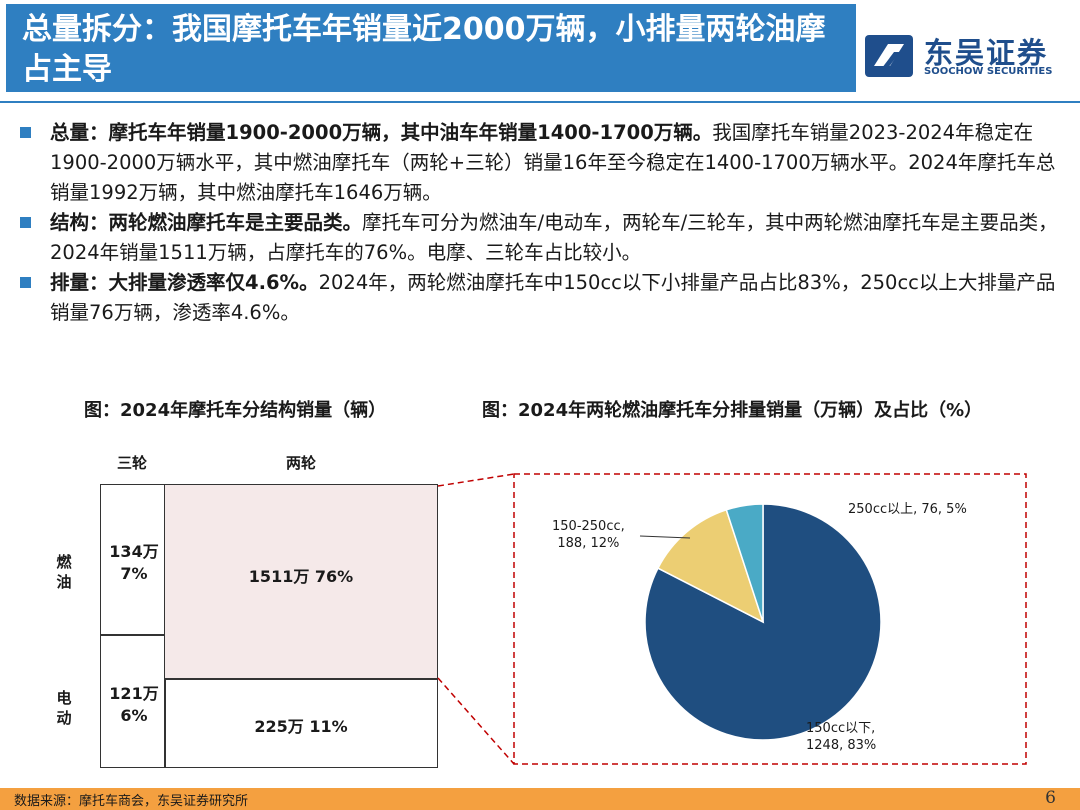 This screenshot has width=1080, height=810. Describe the element at coordinates (907, 509) in the screenshot. I see `pie-label-large: 250cc以上, 76, 5%` at that location.